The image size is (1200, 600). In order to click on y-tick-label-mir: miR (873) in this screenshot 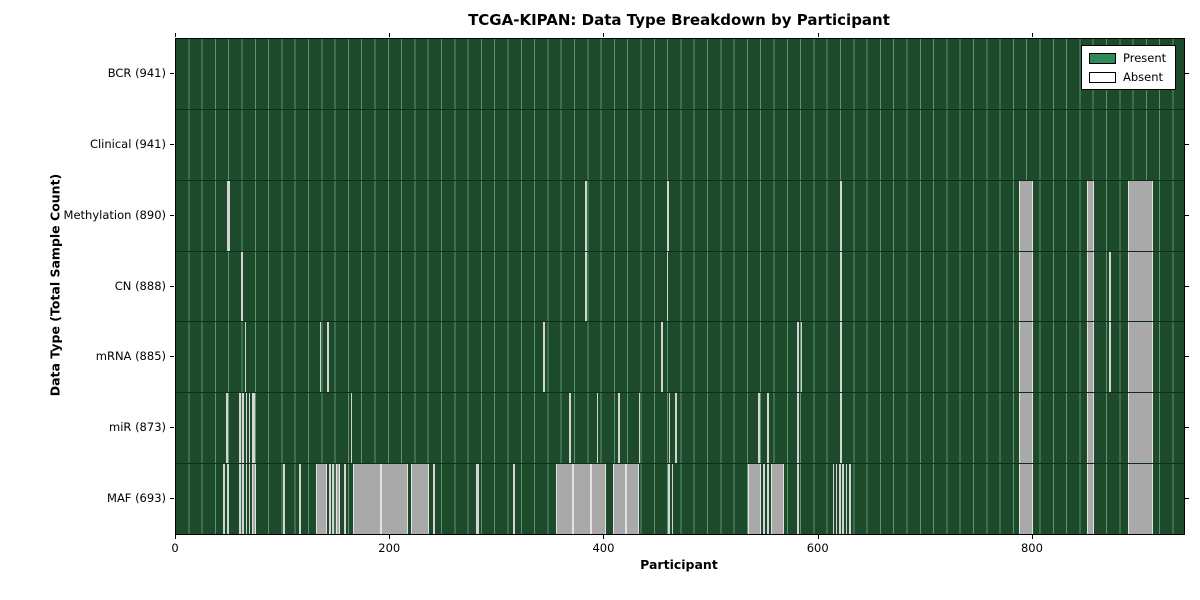, I will do `click(137, 426)`.